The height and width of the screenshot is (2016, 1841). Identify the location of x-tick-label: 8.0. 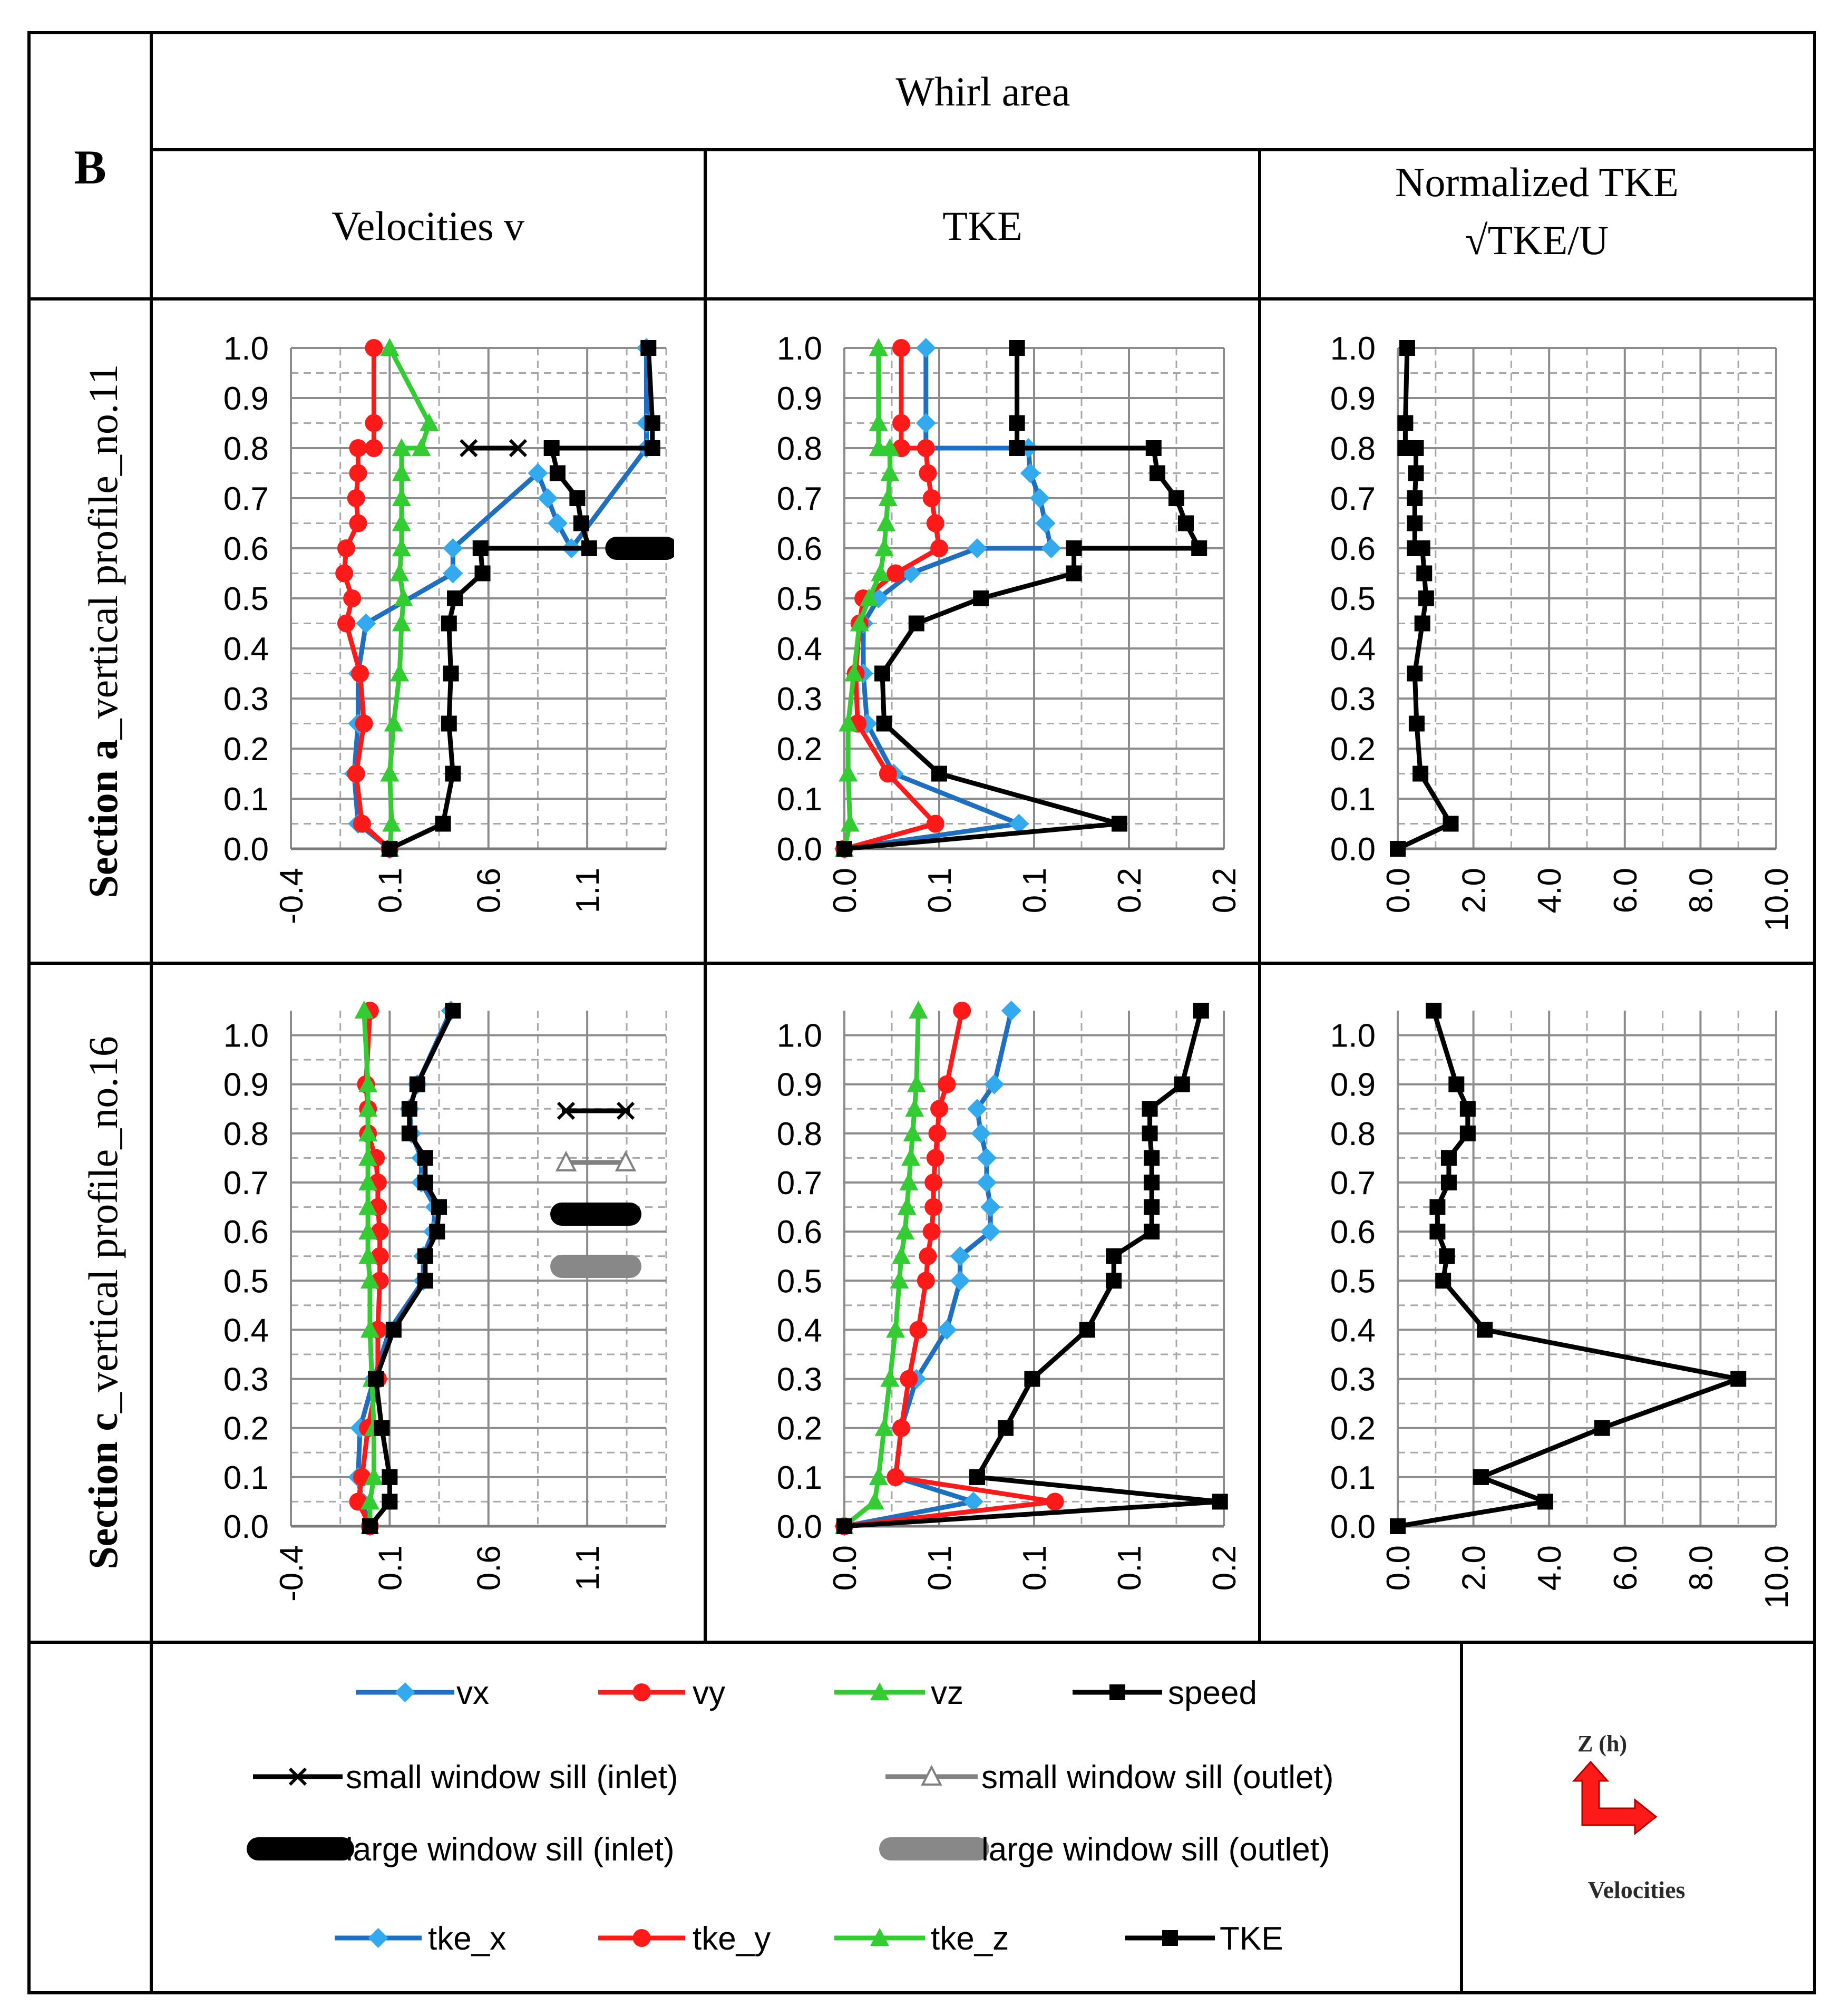
(1701, 891).